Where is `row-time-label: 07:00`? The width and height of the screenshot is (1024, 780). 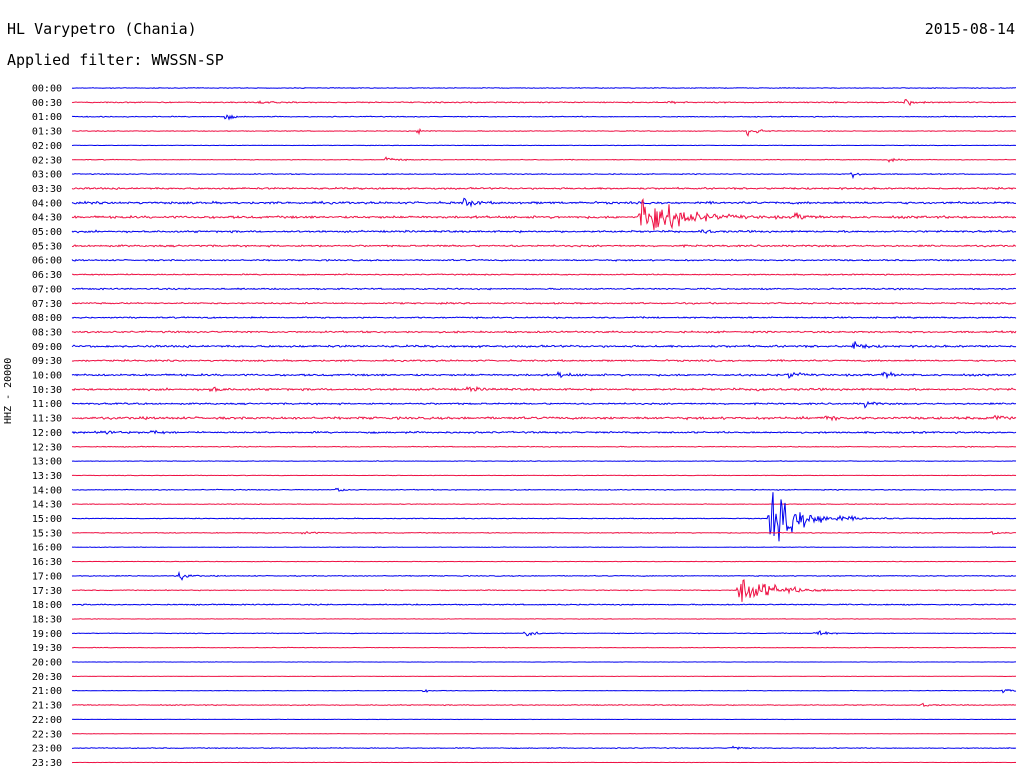 row-time-label: 07:00 is located at coordinates (47, 289).